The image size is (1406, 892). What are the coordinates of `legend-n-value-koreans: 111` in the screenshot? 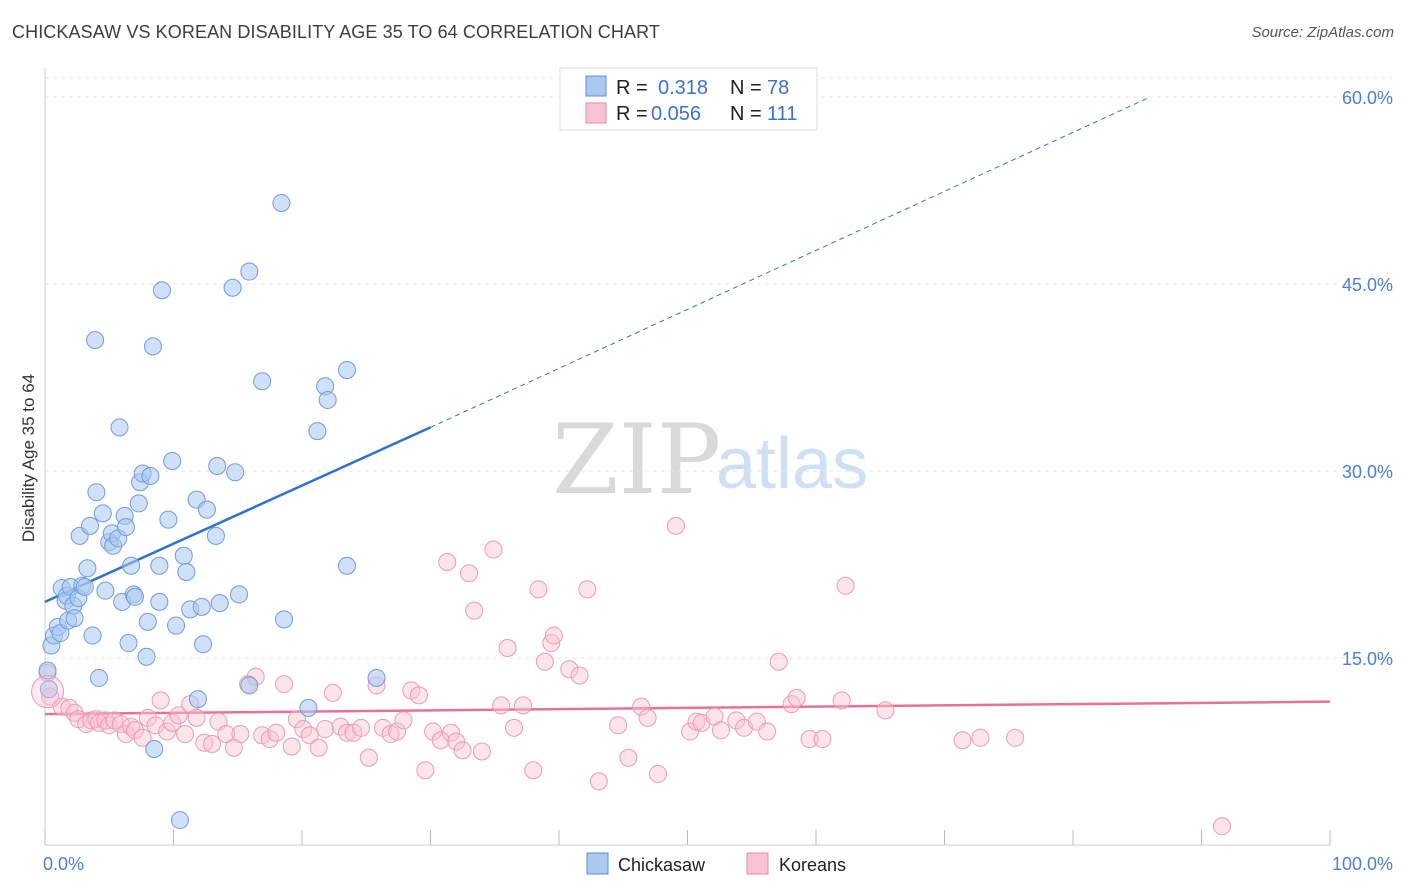 It's located at (782, 114).